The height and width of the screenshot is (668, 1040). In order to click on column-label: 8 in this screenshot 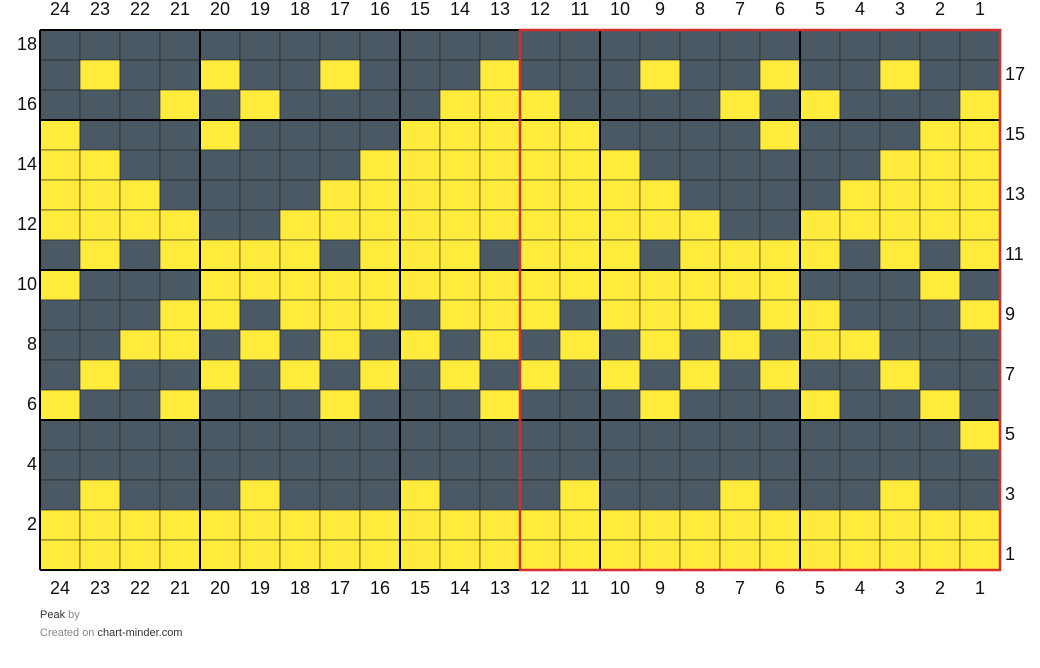, I will do `click(700, 588)`.